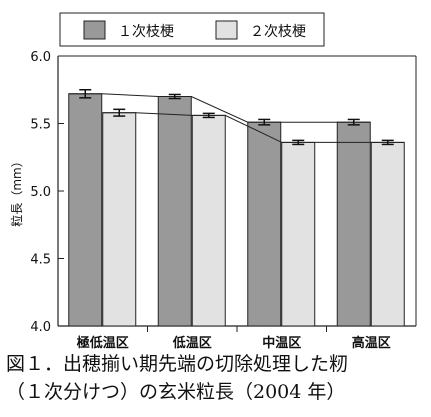 The height and width of the screenshot is (417, 431). Describe the element at coordinates (371, 343) in the screenshot. I see `x-tick-label: 高温区` at that location.